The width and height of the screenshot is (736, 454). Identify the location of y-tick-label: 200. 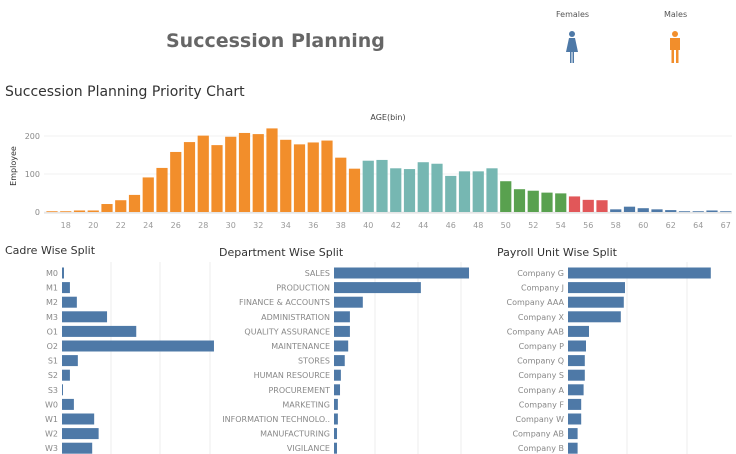
(32, 136).